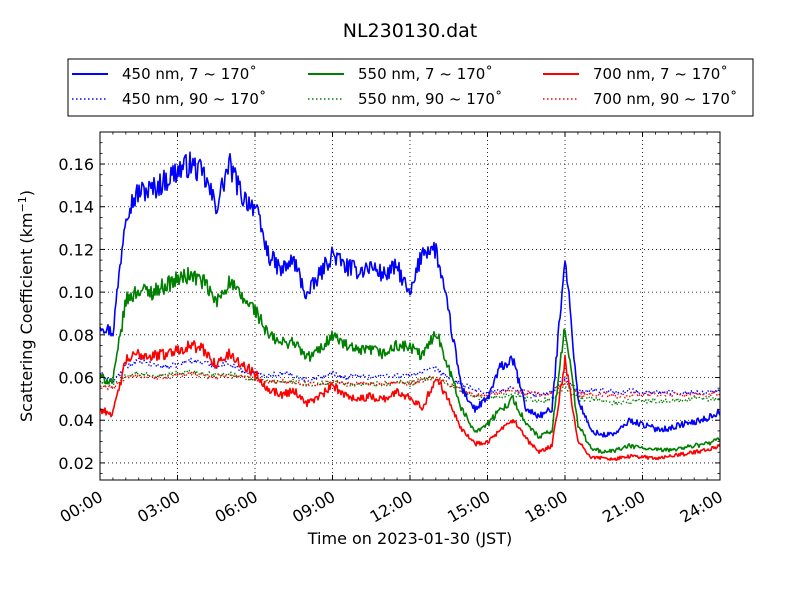 Image resolution: width=800 pixels, height=600 pixels. I want to click on x-axis-label: Time on 2023-01-30 (JST), so click(409, 538).